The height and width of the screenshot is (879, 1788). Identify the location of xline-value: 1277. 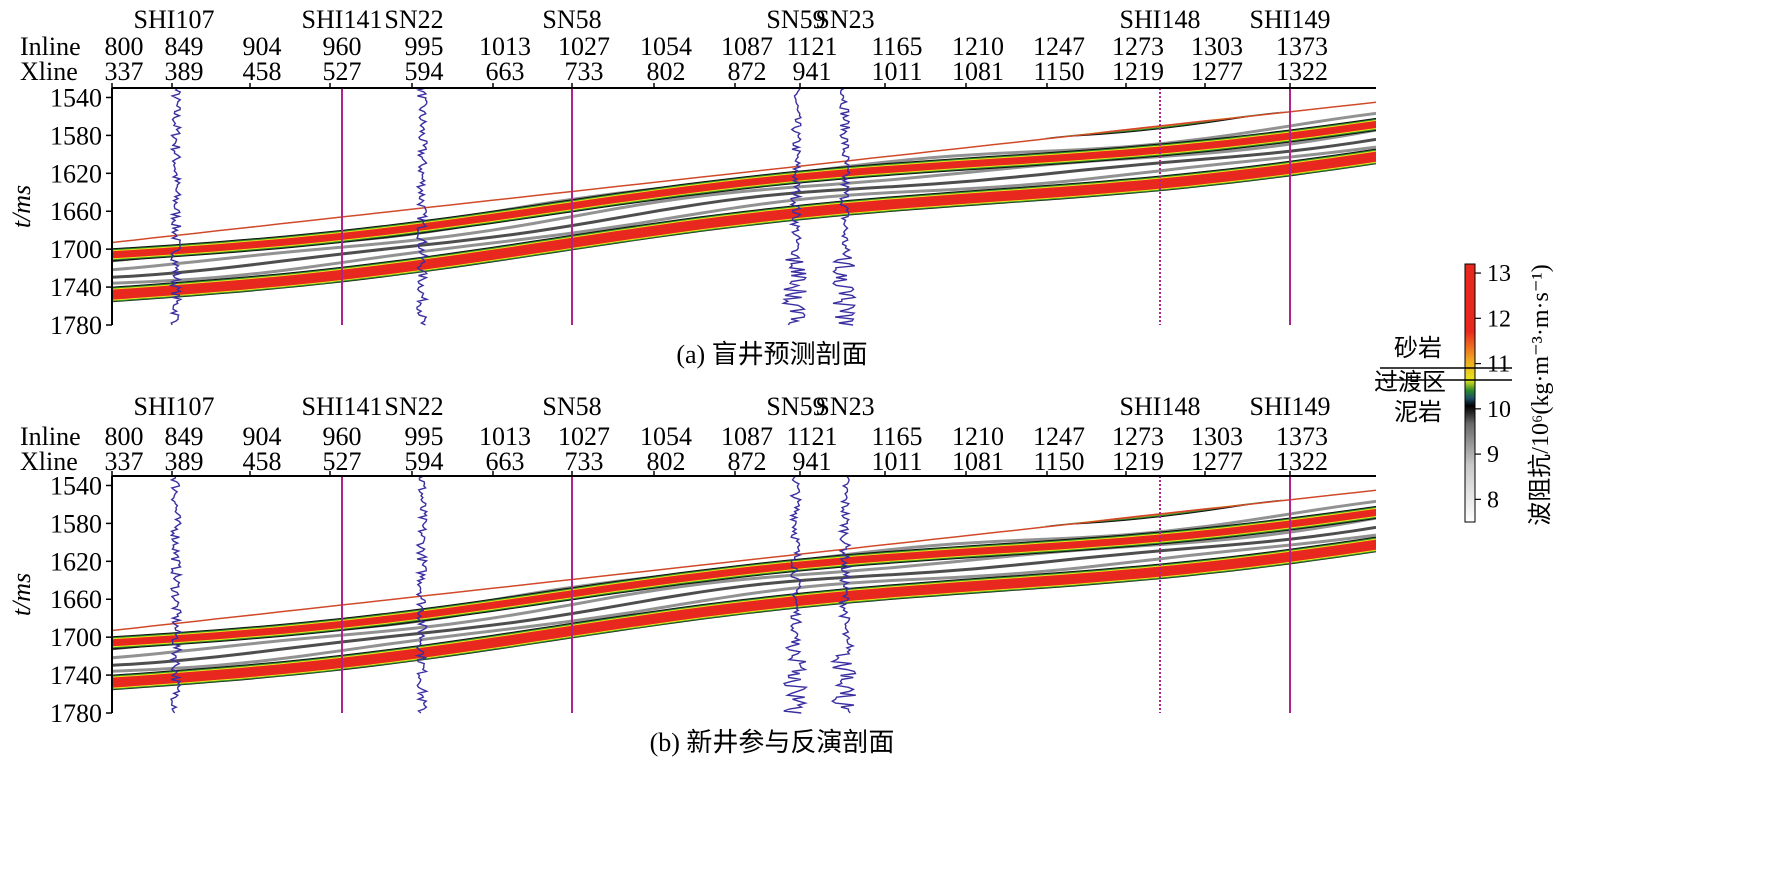
(1217, 71).